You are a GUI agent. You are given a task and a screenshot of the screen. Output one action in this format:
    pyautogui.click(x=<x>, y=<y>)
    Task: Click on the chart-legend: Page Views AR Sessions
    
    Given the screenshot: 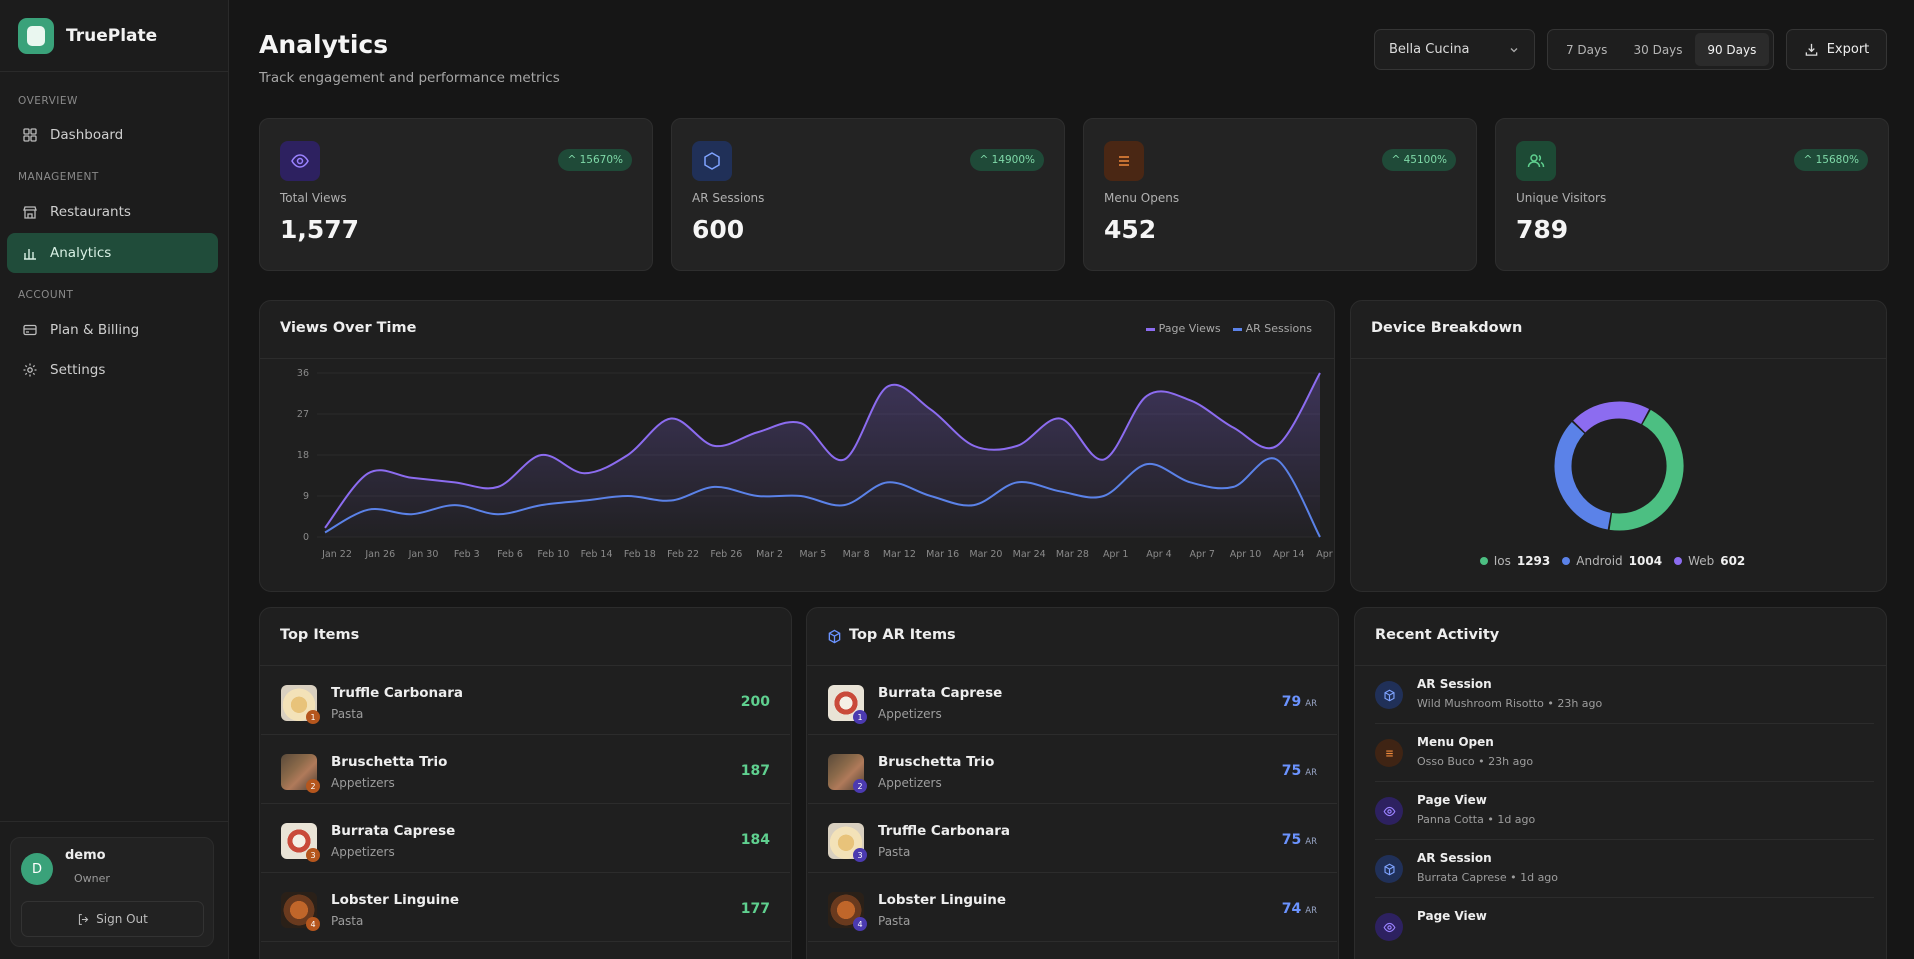 What is the action you would take?
    pyautogui.click(x=1228, y=328)
    